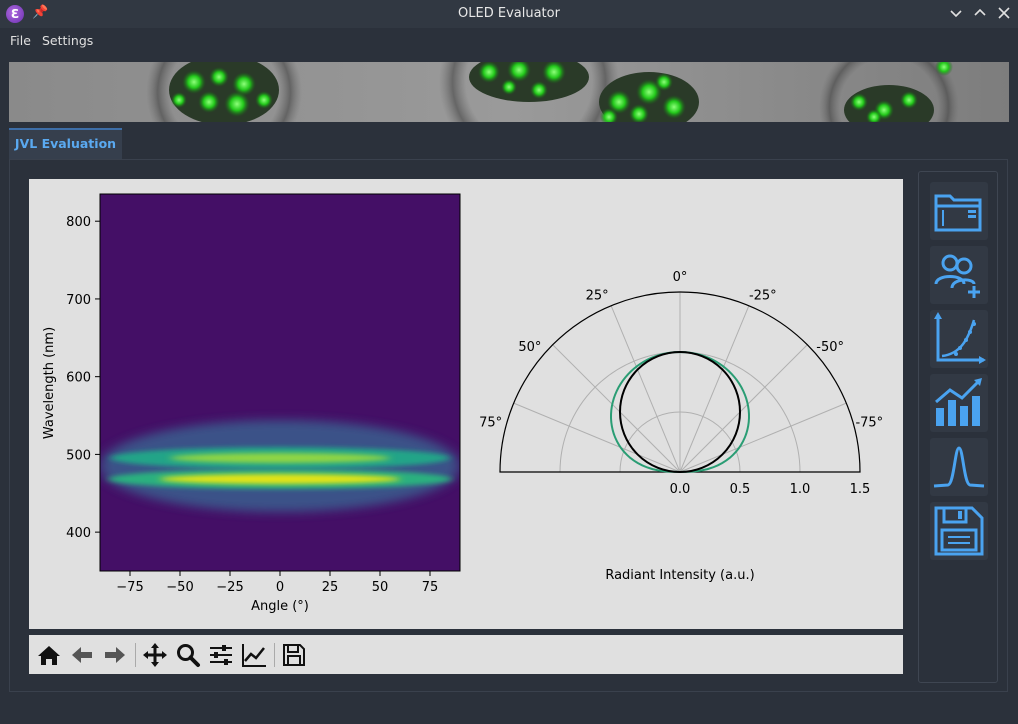  Describe the element at coordinates (78, 222) in the screenshot. I see `y-tick-label: 800` at that location.